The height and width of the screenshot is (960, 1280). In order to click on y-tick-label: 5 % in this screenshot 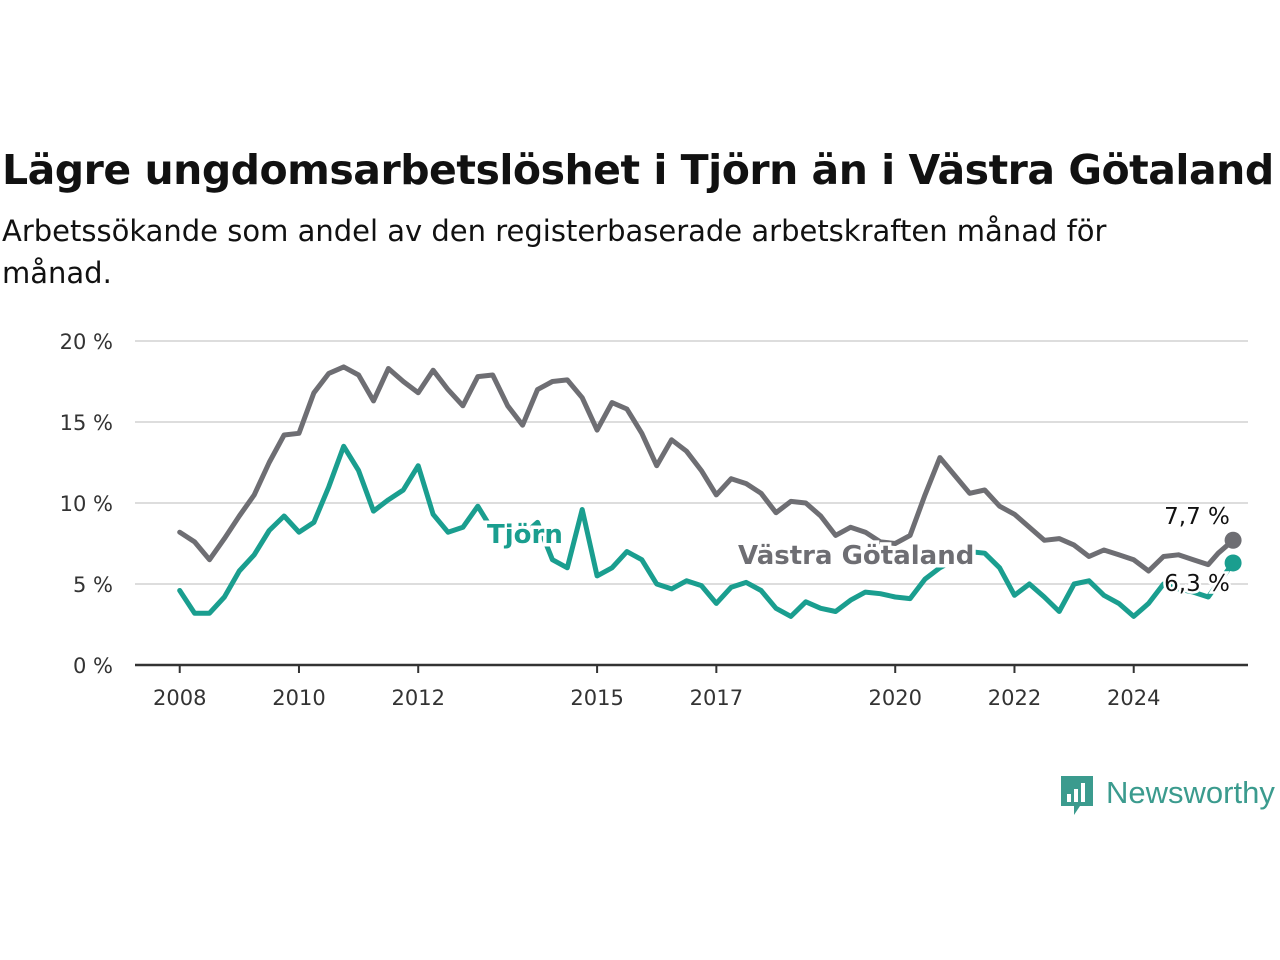, I will do `click(93, 585)`.